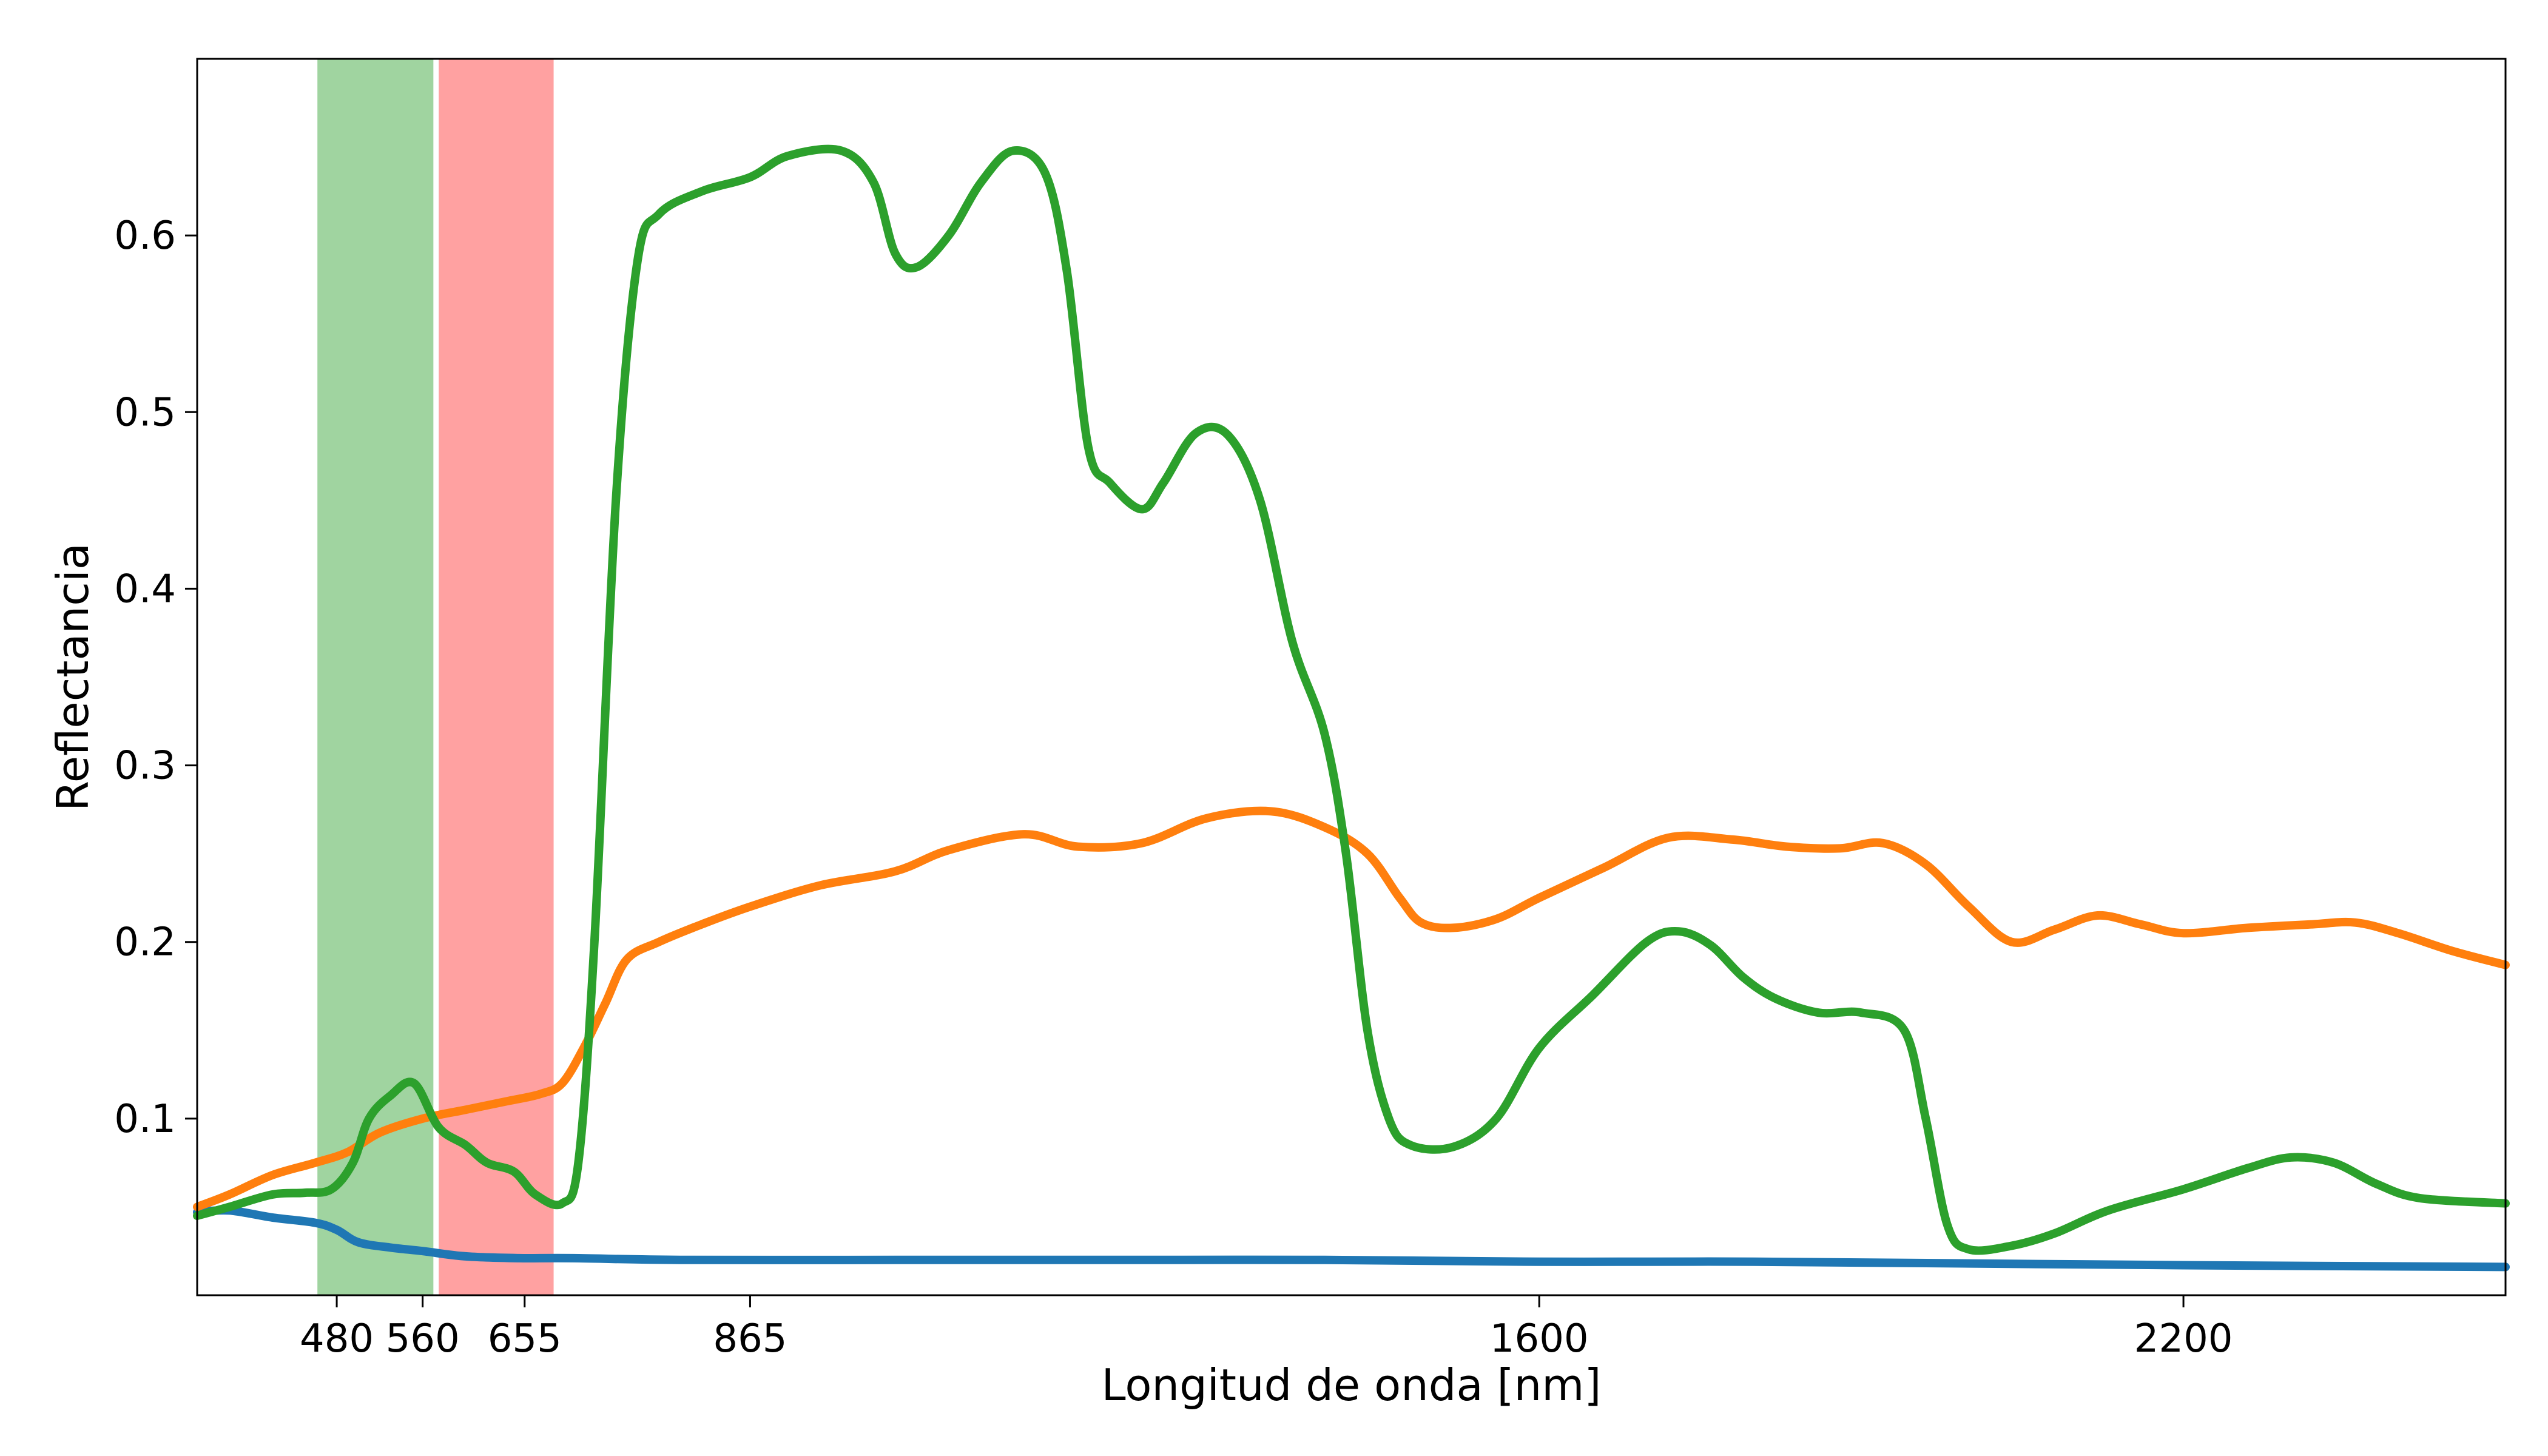 The image size is (2548, 1456). What do you see at coordinates (1352, 1385) in the screenshot?
I see `x-axis-label: Longitud de onda [nm]` at bounding box center [1352, 1385].